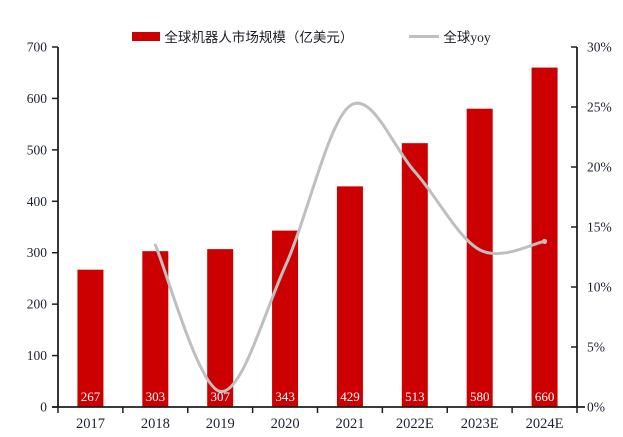  Describe the element at coordinates (480, 424) in the screenshot. I see `x-axis-label-2023E: 2023E` at that location.